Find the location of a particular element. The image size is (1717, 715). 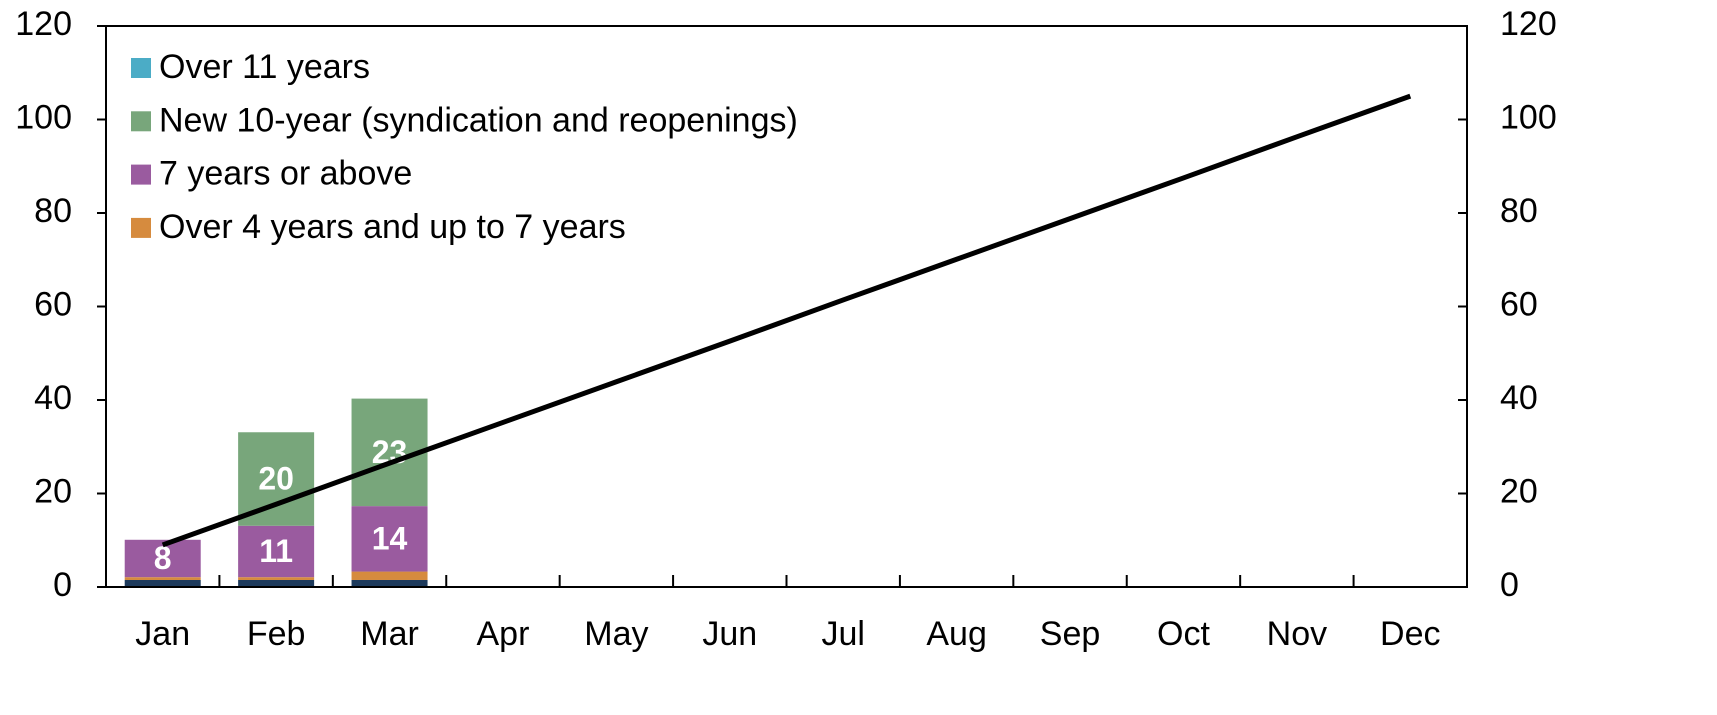

y2-tick-label: 20 is located at coordinates (1519, 491).